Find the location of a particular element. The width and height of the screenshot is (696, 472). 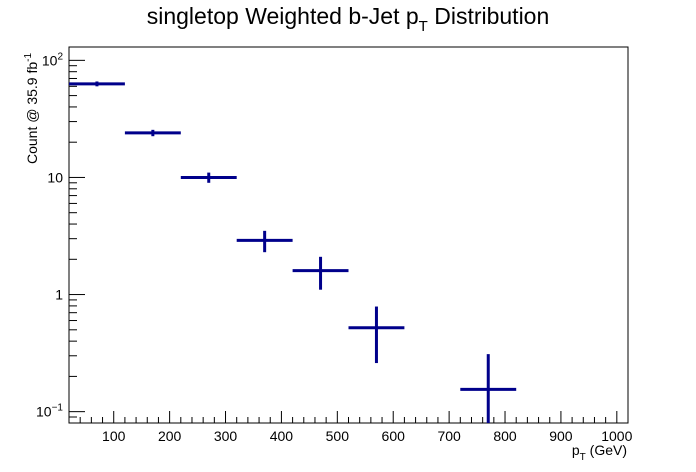

x-axis-label: pT (GeV) is located at coordinates (599, 452).